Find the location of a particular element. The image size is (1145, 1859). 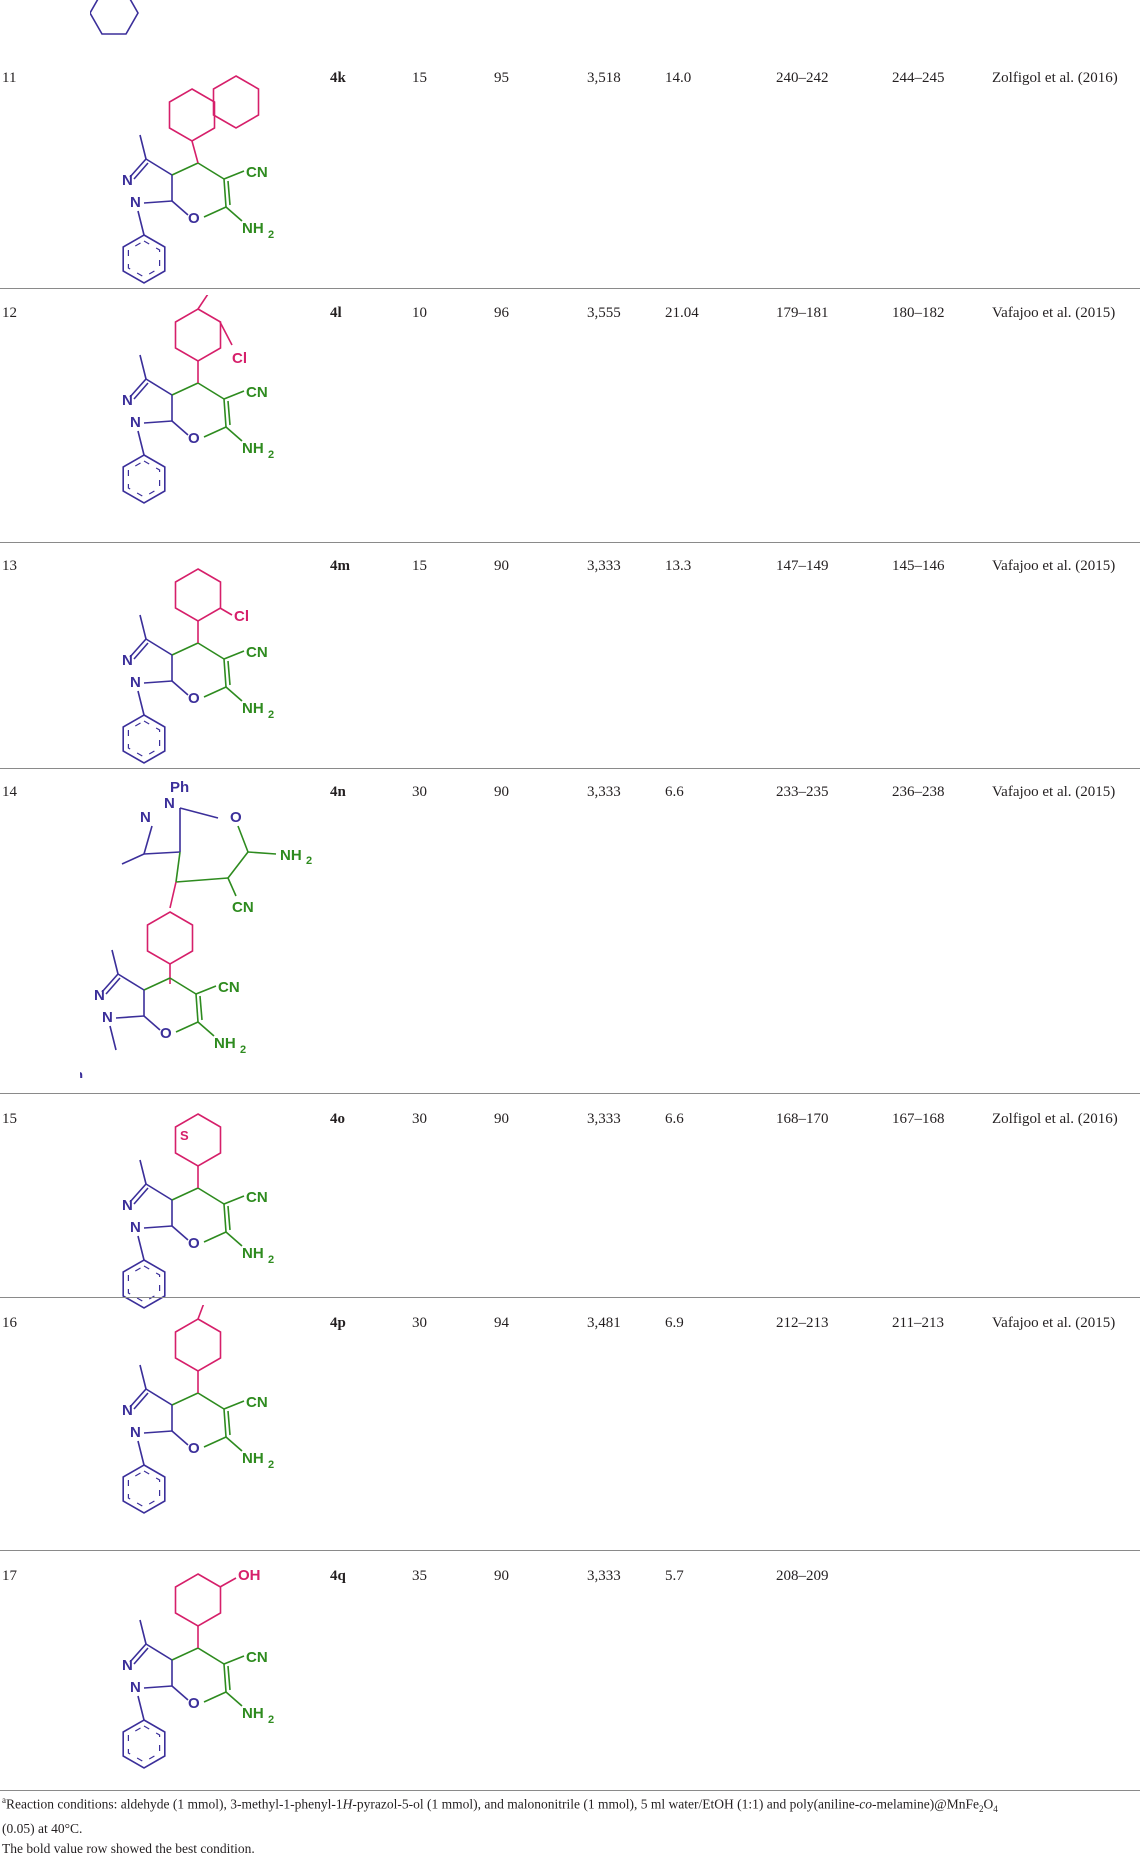

ton-cell: 3,333 is located at coordinates (604, 1119).